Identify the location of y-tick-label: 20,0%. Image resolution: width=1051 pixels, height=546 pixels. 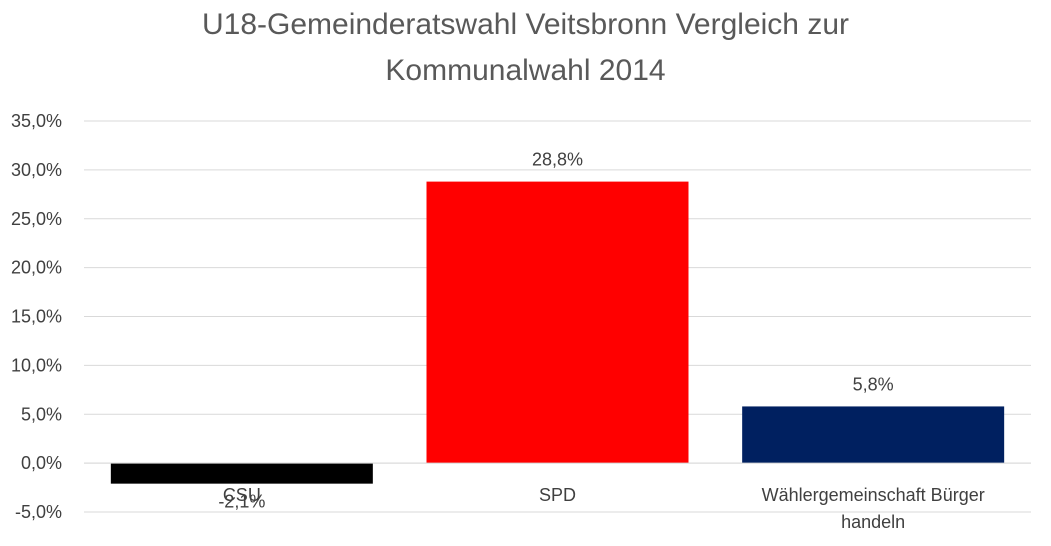
(36, 268).